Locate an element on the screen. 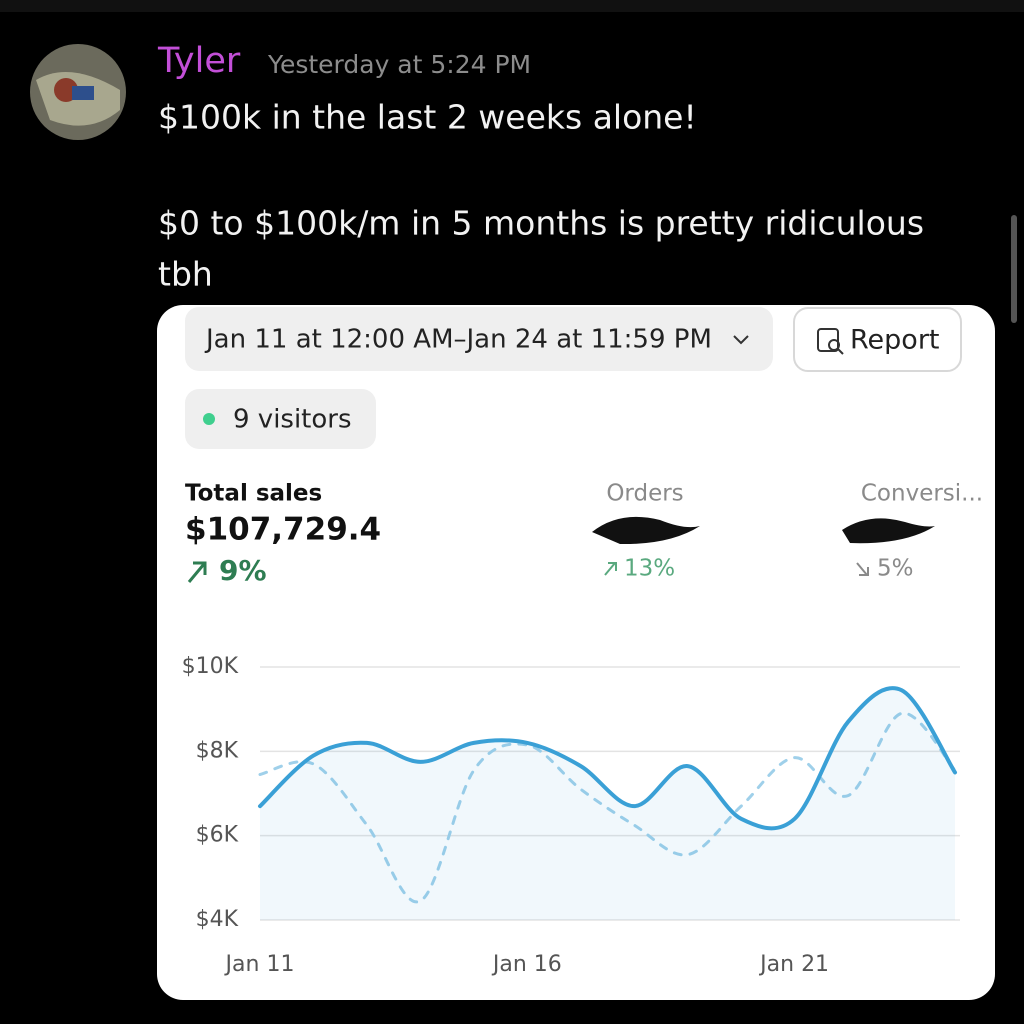  y-tick-label: $10K is located at coordinates (210, 666).